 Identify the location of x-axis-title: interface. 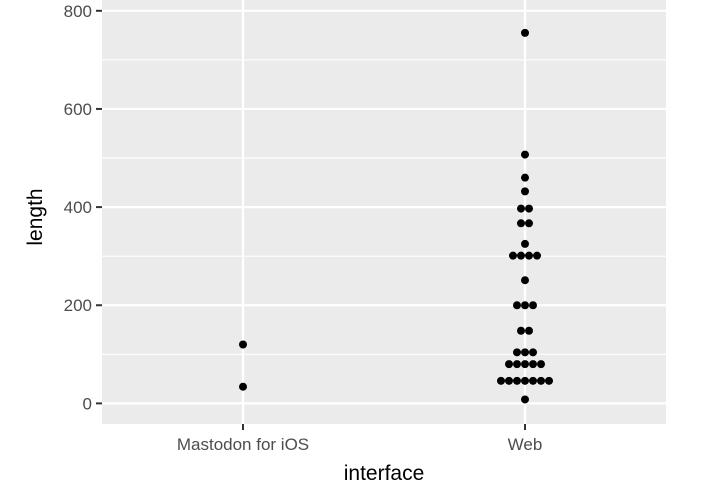
(384, 473).